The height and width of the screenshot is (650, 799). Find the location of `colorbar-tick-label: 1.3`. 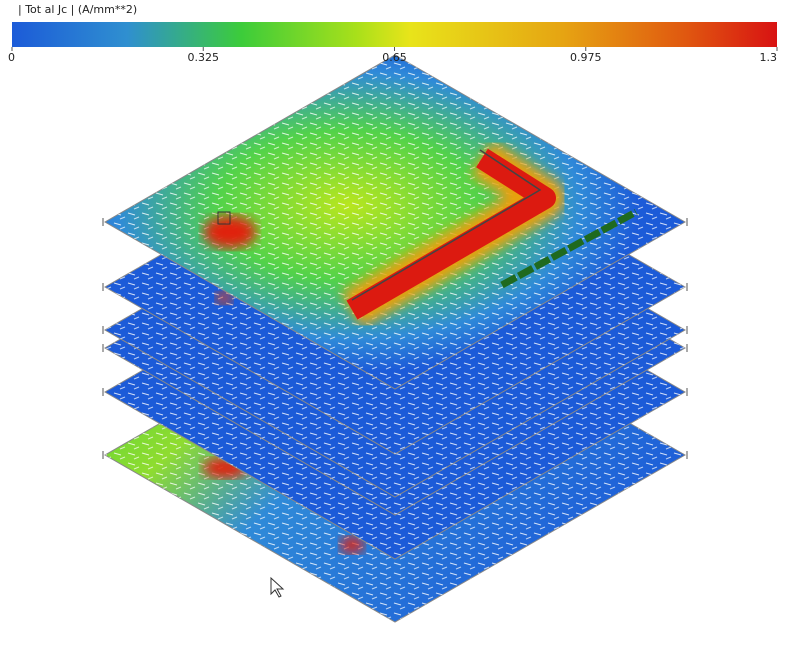

colorbar-tick-label: 1.3 is located at coordinates (769, 57).